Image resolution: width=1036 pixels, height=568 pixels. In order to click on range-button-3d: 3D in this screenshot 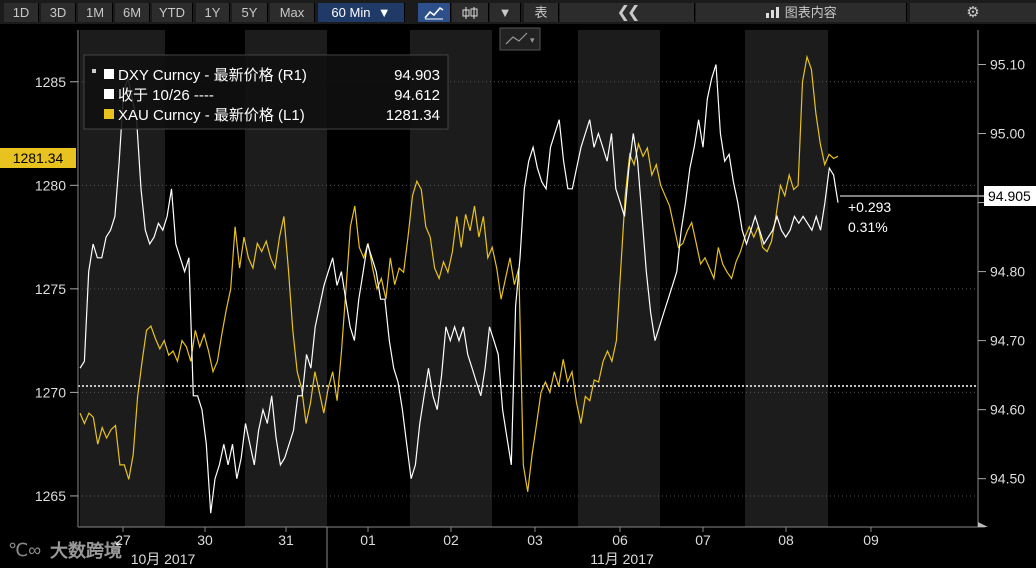, I will do `click(58, 12)`.